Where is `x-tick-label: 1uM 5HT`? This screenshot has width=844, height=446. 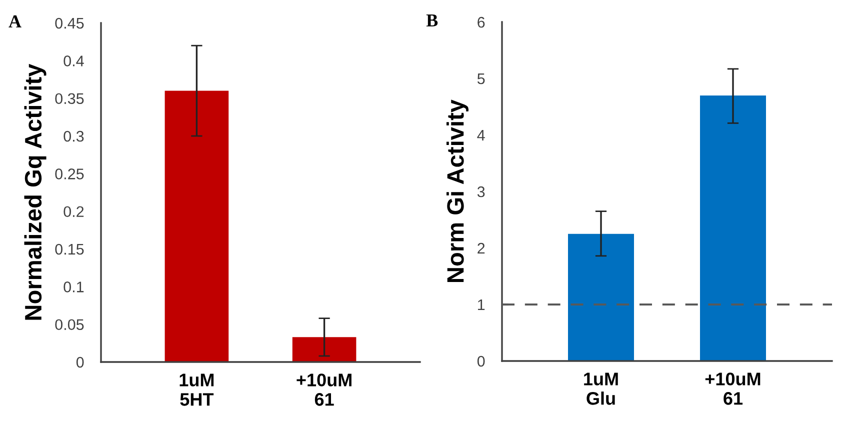 x-tick-label: 1uM 5HT is located at coordinates (197, 390).